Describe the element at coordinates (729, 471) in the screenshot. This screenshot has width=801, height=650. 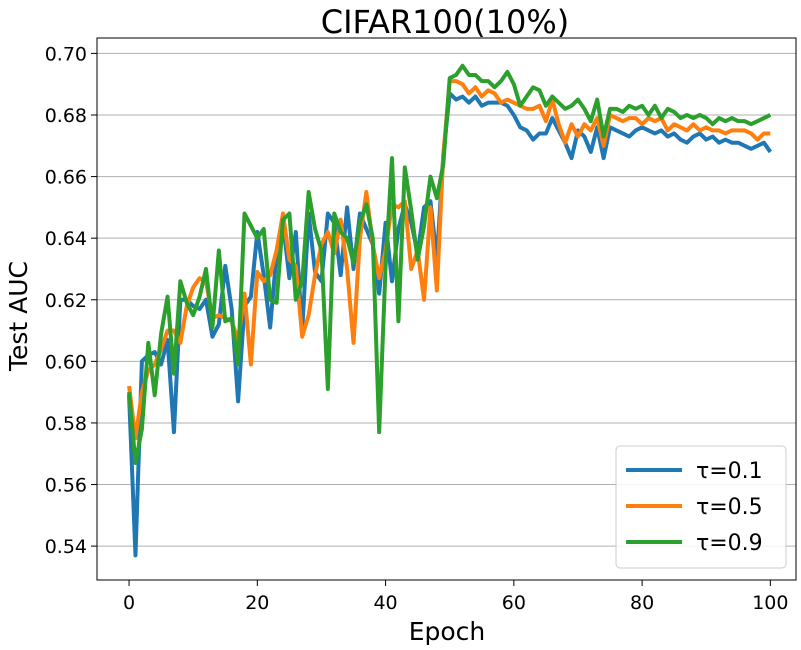
I see `legend-label: τ=0.1` at that location.